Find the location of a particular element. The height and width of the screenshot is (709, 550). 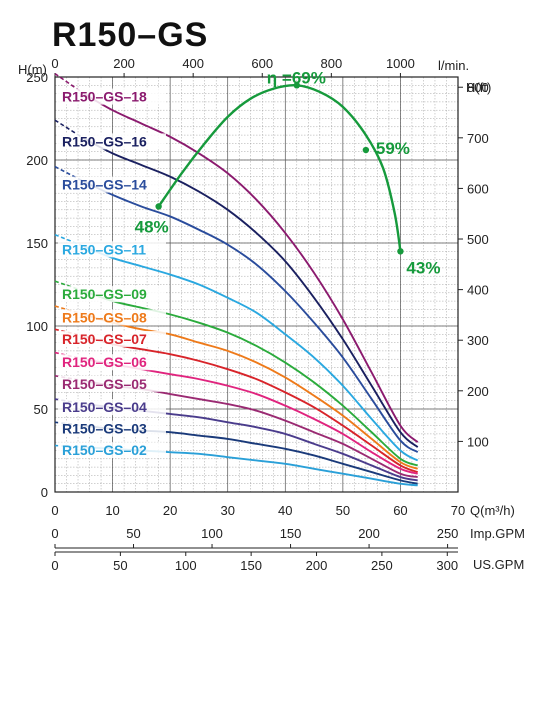

pump-curve-label: R150–GS–08 is located at coordinates (104, 317).